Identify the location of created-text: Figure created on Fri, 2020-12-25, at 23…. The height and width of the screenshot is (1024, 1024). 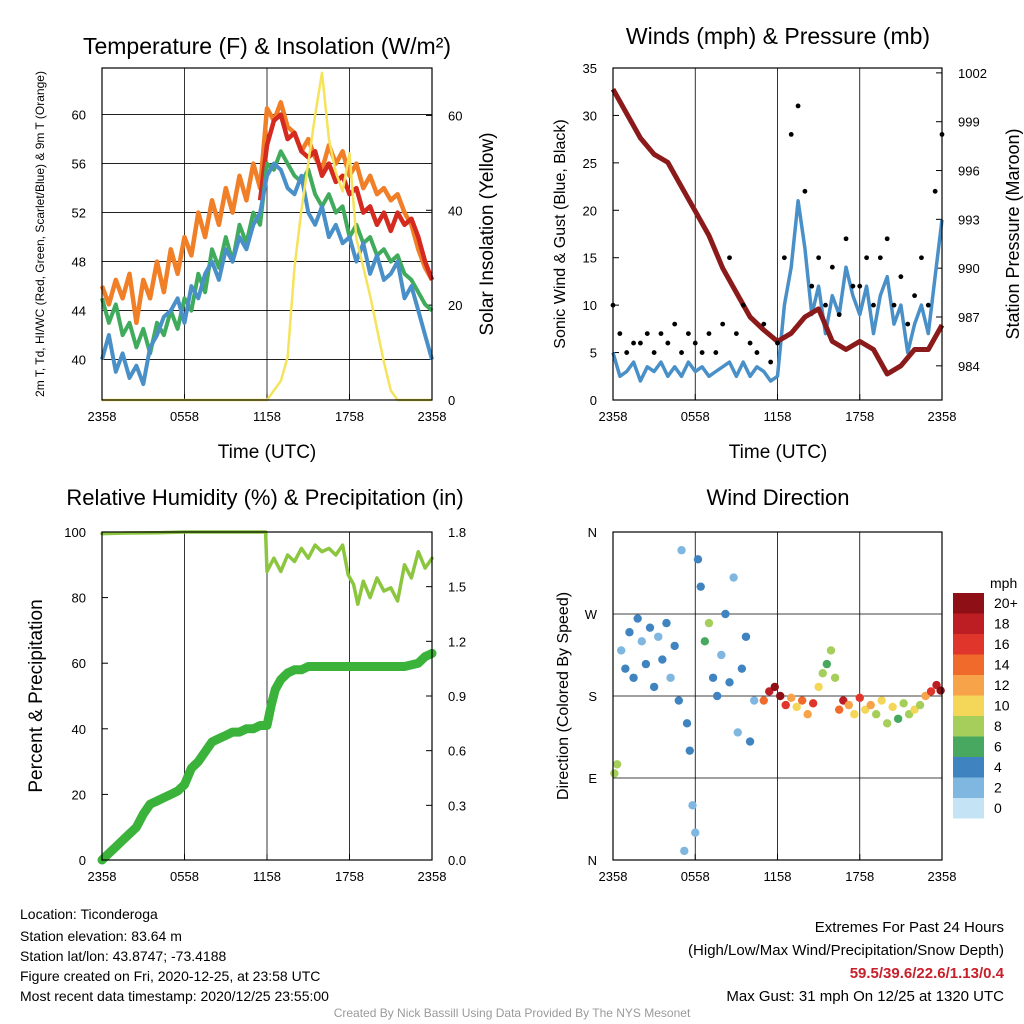
(170, 976).